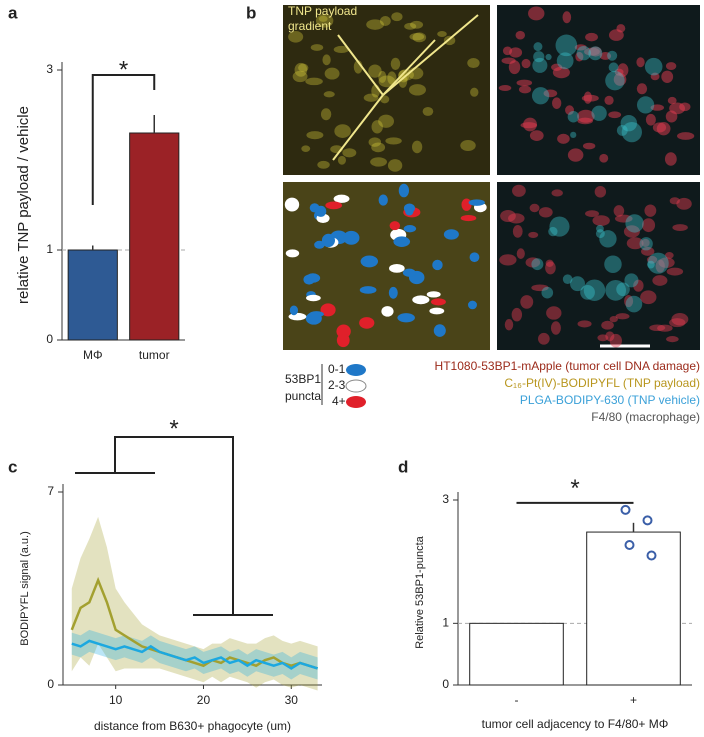 The image size is (704, 737). What do you see at coordinates (123, 69) in the screenshot?
I see `significance: *` at bounding box center [123, 69].